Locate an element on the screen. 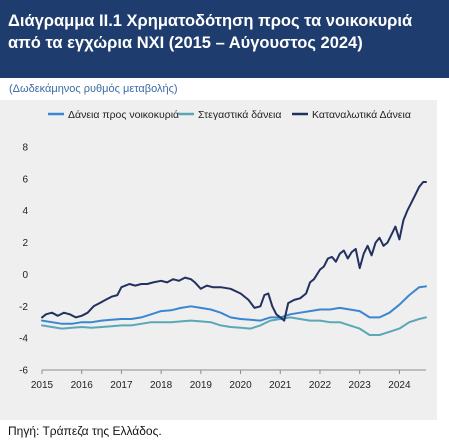  legend-label: Δάνεια προς νοικοκυριά is located at coordinates (123, 115).